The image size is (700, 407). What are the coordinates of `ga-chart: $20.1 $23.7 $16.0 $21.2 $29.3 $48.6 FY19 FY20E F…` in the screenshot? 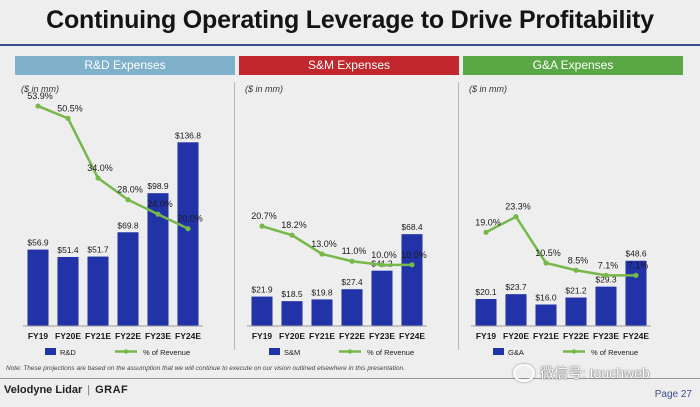 It's located at (561, 279).